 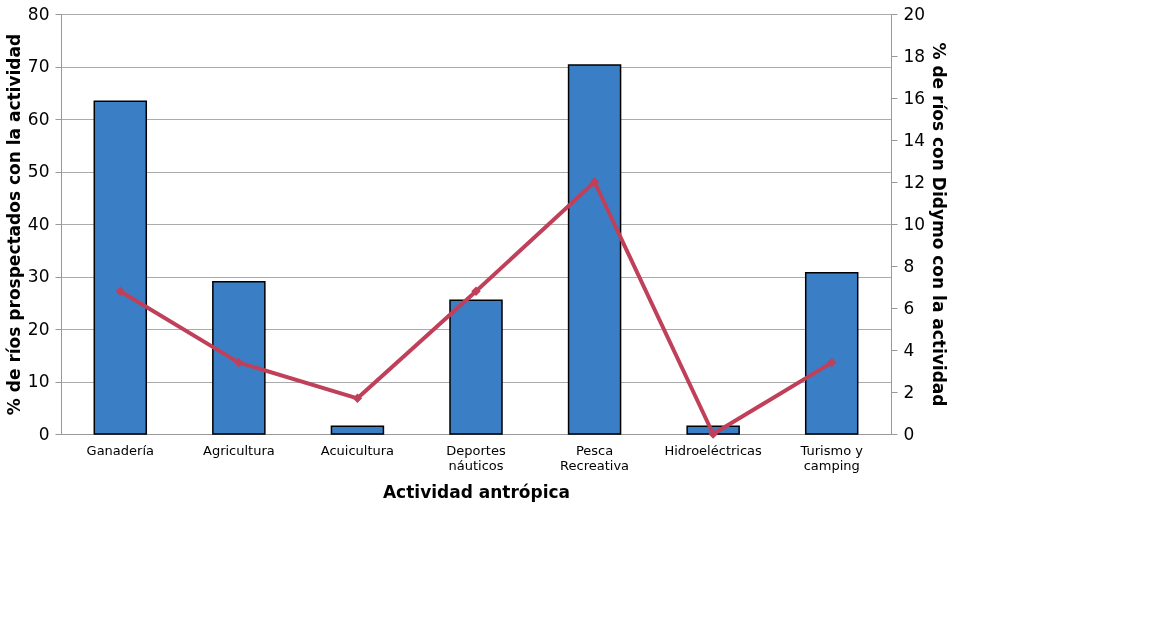 I want to click on y-tick-label: 10, so click(x=38, y=381).